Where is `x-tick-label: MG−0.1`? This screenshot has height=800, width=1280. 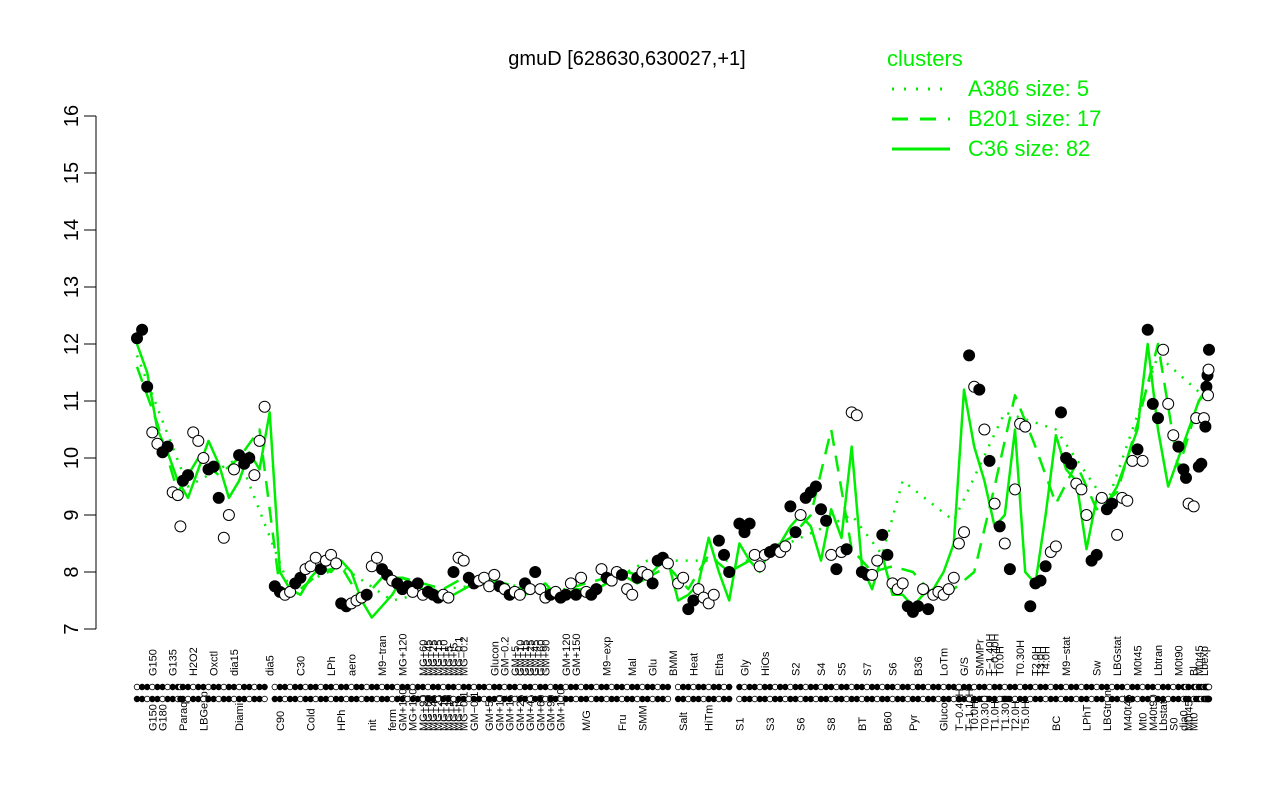 x-tick-label: MG−0.1 is located at coordinates (460, 656).